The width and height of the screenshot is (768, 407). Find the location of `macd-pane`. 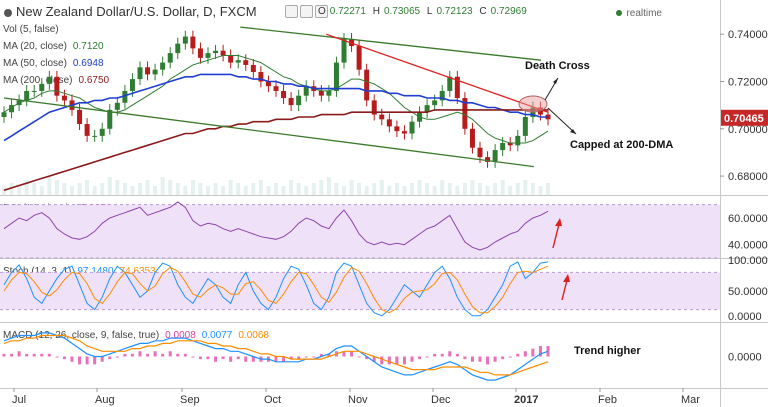

macd-pane is located at coordinates (276, 356).